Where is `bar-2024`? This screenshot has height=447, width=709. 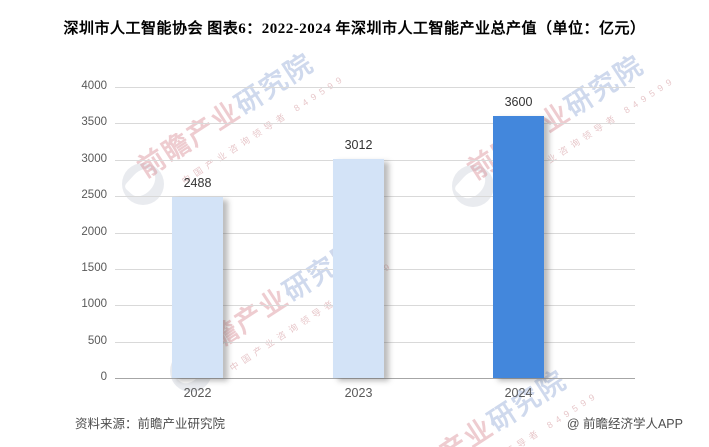 bar-2024 is located at coordinates (518, 247).